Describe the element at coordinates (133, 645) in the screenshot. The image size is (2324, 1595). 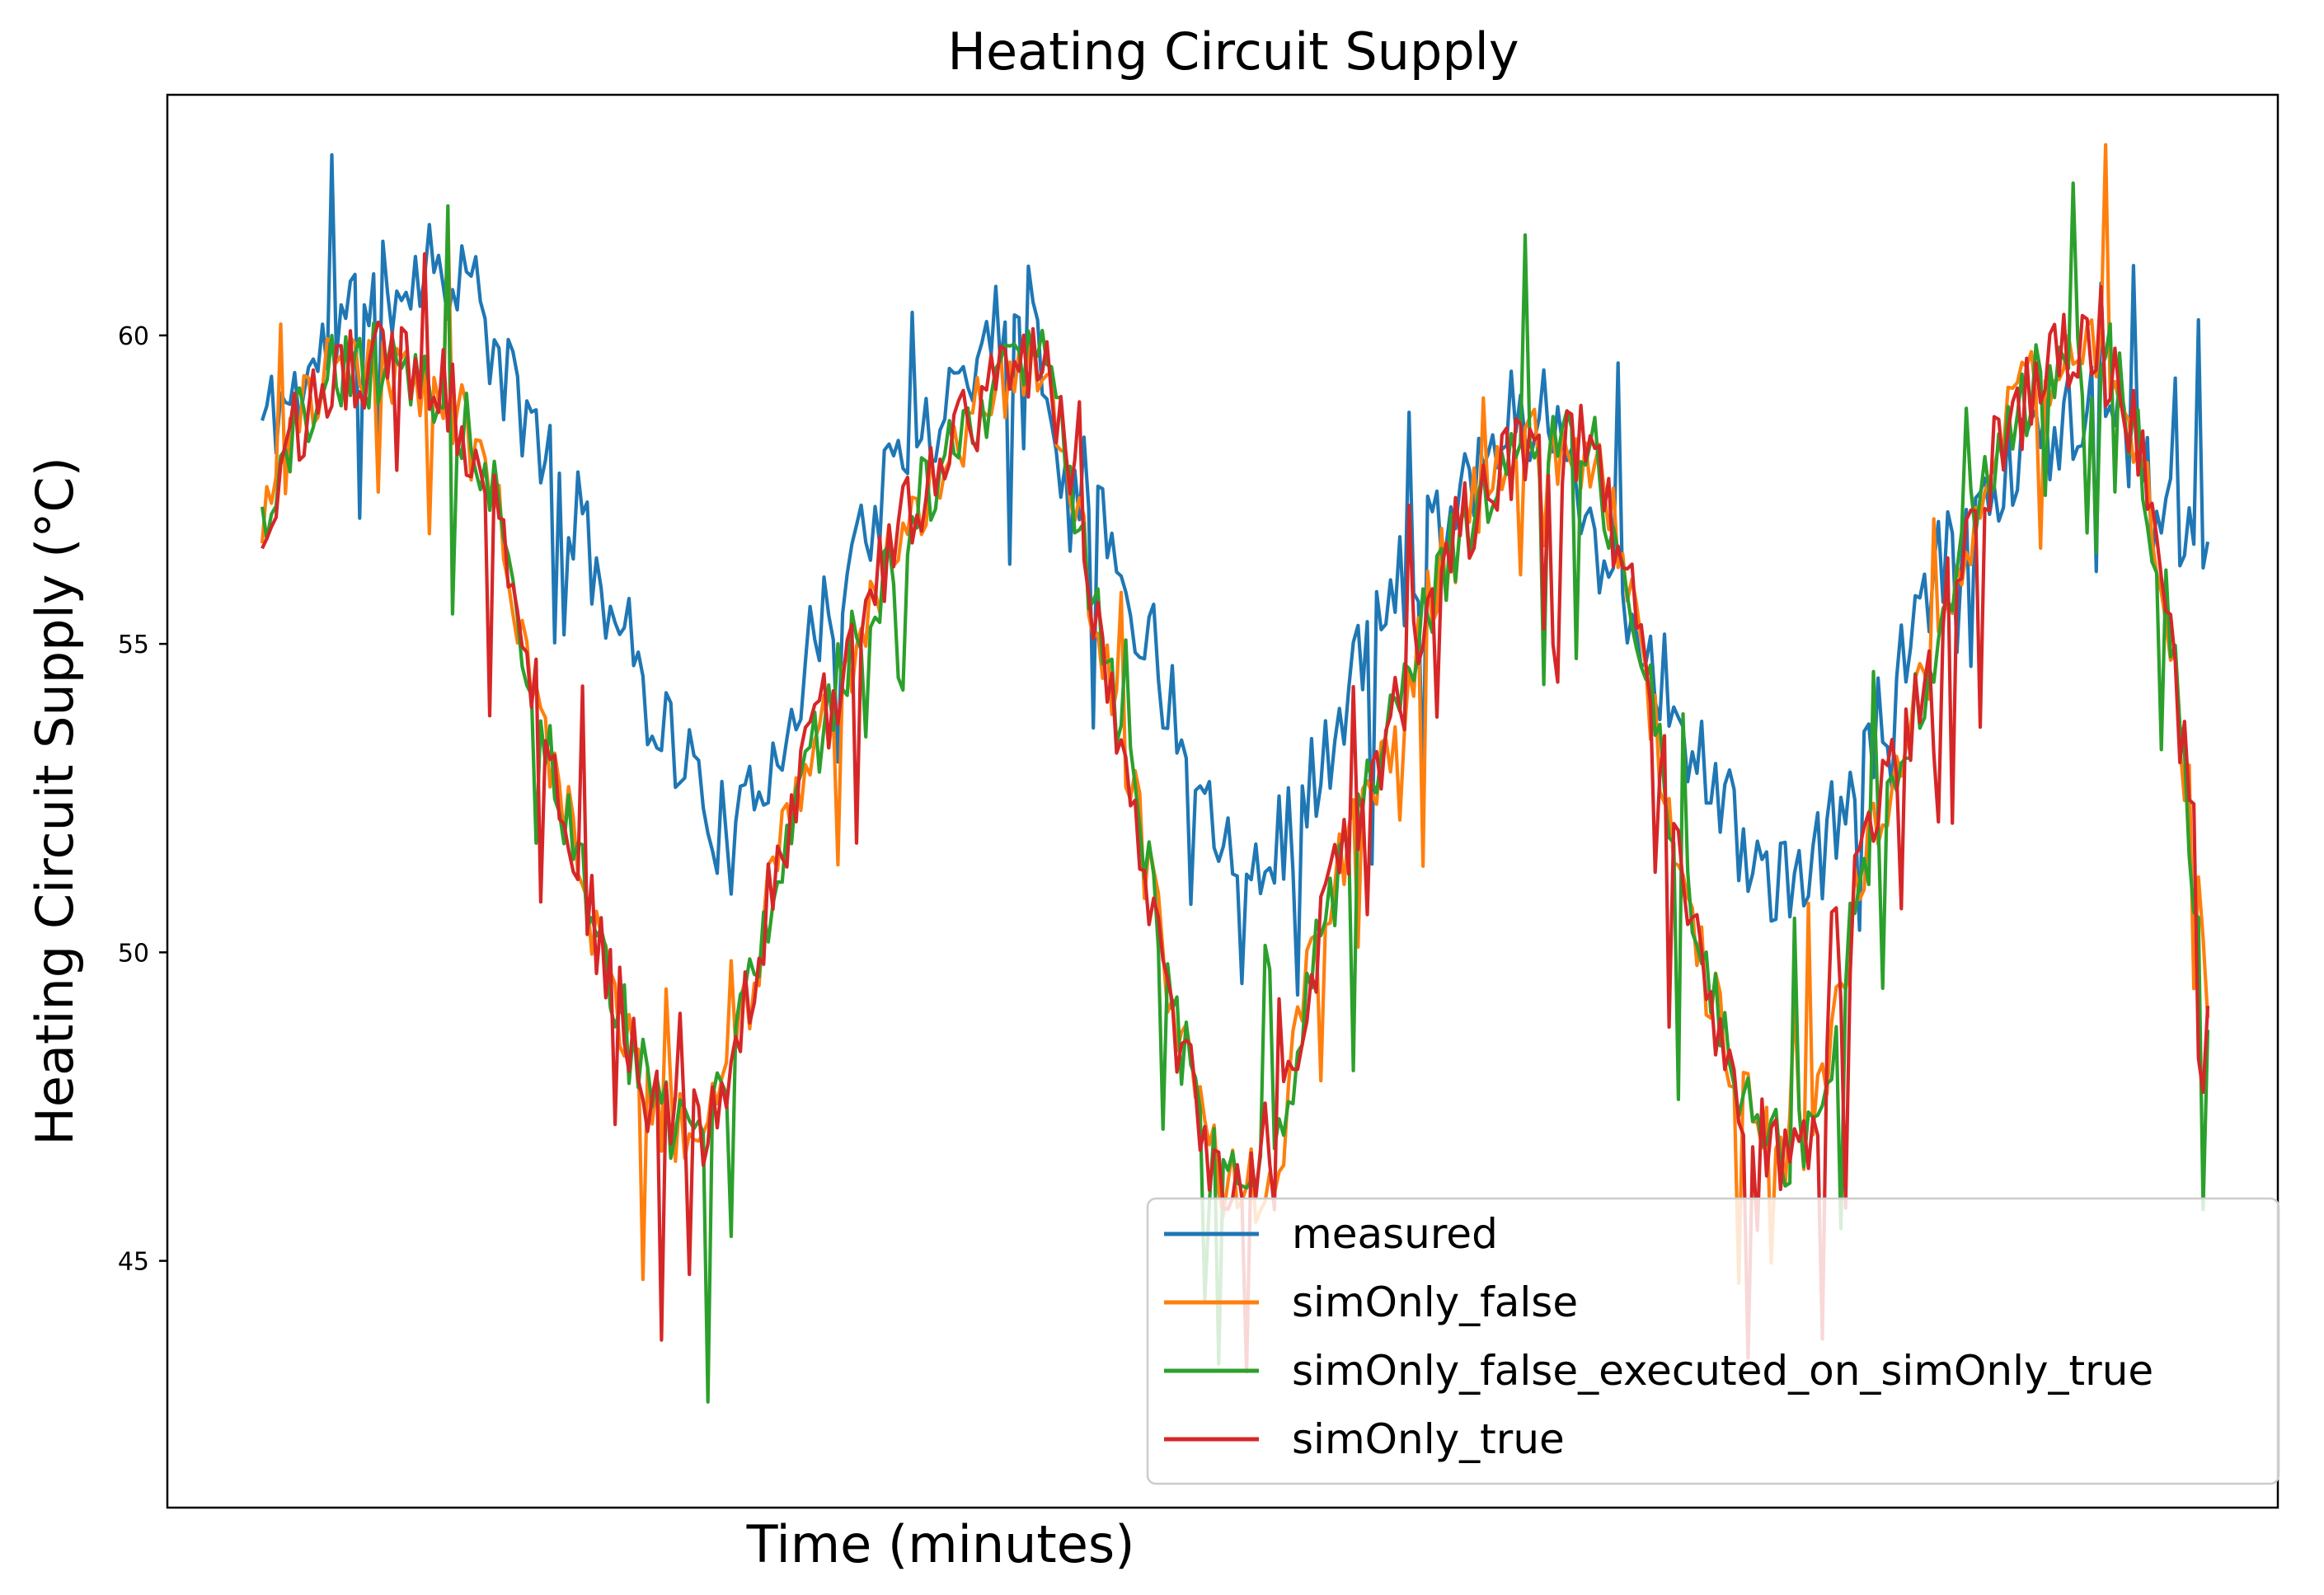
I see `y-tick-label: 55` at that location.